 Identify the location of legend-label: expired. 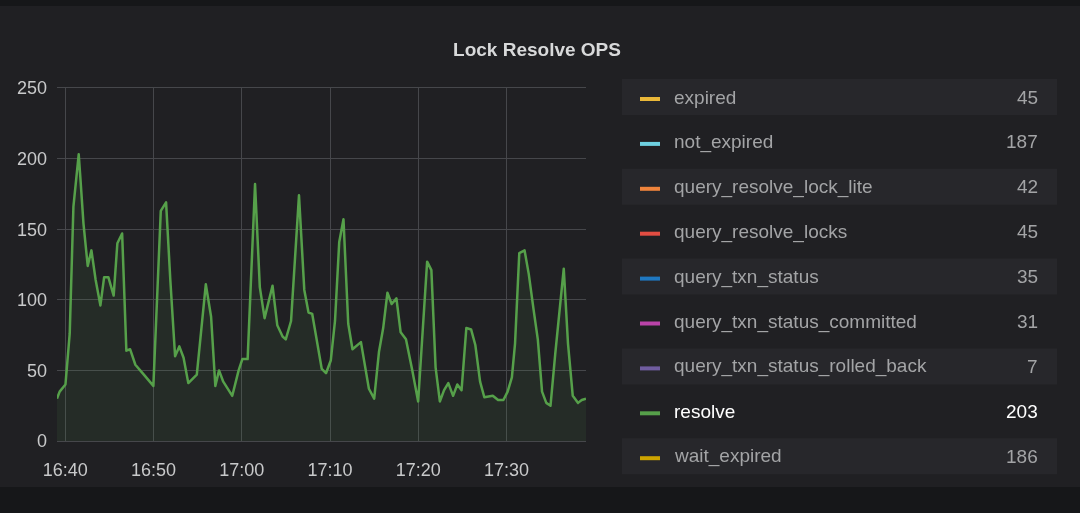
(705, 97).